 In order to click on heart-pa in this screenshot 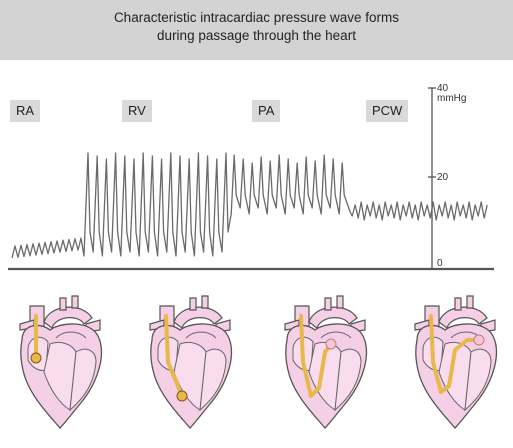, I will do `click(326, 362)`.